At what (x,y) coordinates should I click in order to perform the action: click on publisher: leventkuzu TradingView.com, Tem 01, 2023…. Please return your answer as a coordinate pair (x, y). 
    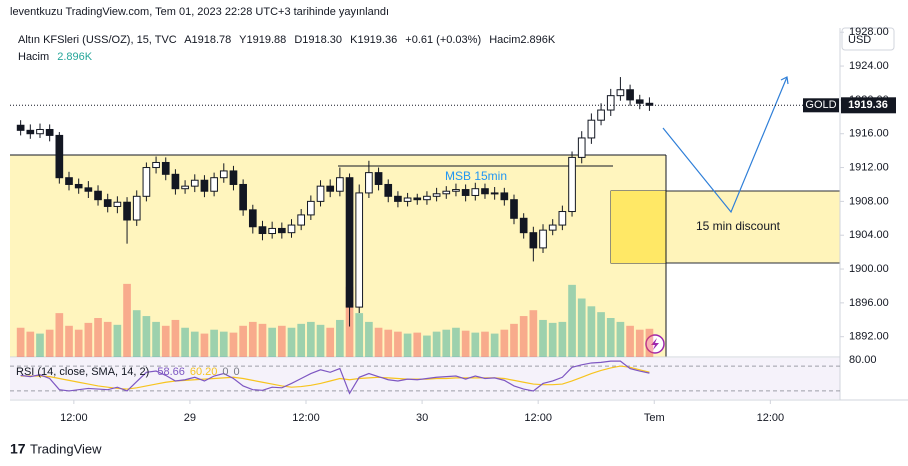
    Looking at the image, I should click on (200, 12).